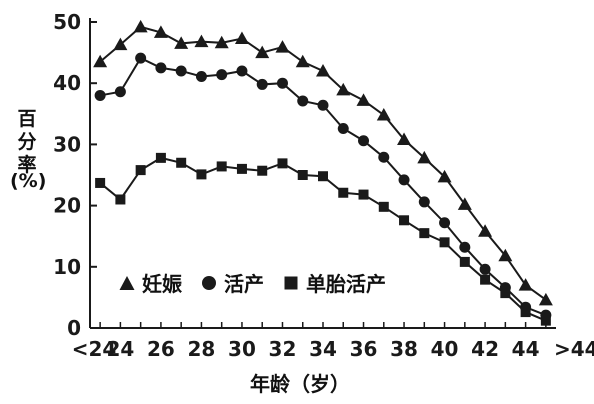 This screenshot has width=594, height=404. I want to click on x-tick-label: 34, so click(323, 349).